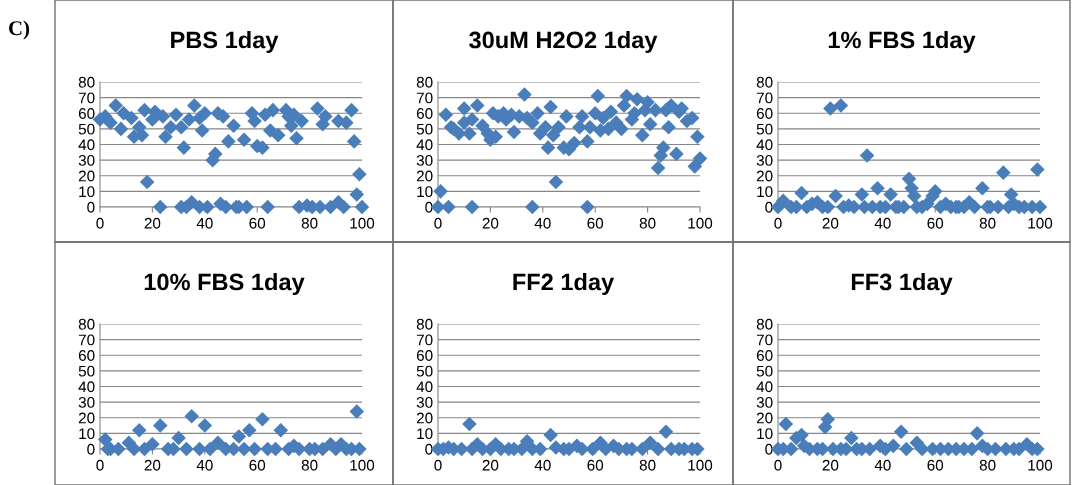  I want to click on chart-title: FF3 1day, so click(902, 283).